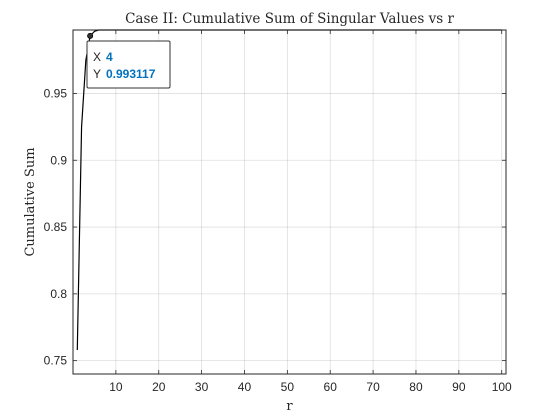 This screenshot has width=560, height=420. I want to click on datatip-box, so click(128, 64).